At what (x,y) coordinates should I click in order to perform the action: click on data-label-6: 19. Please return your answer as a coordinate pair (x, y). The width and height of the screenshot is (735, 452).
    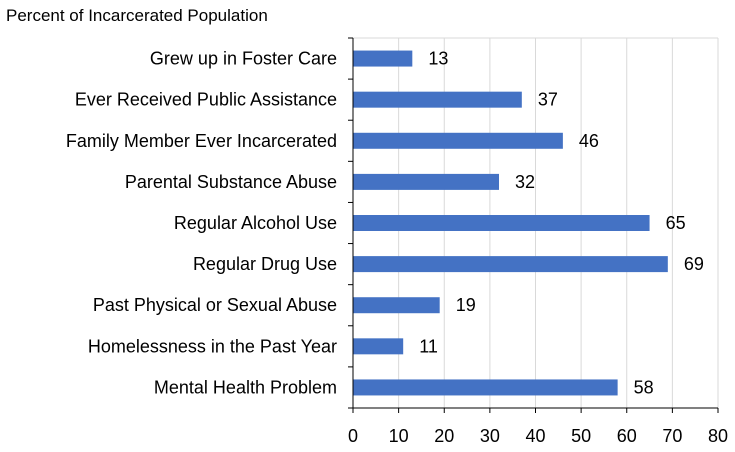
    Looking at the image, I should click on (466, 305).